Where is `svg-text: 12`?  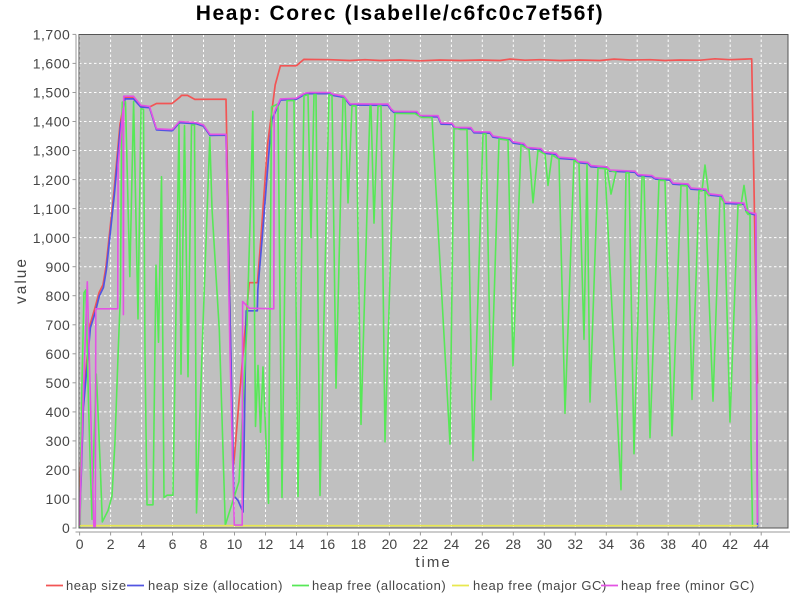
svg-text: 12 is located at coordinates (266, 544).